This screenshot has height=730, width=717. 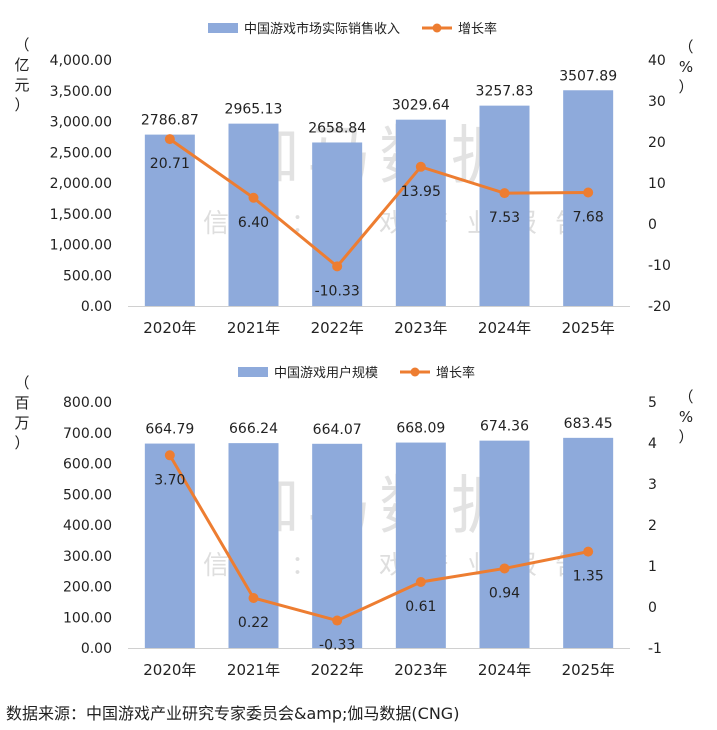 I want to click on y-tick-label: 2,500.00, so click(x=81, y=153).